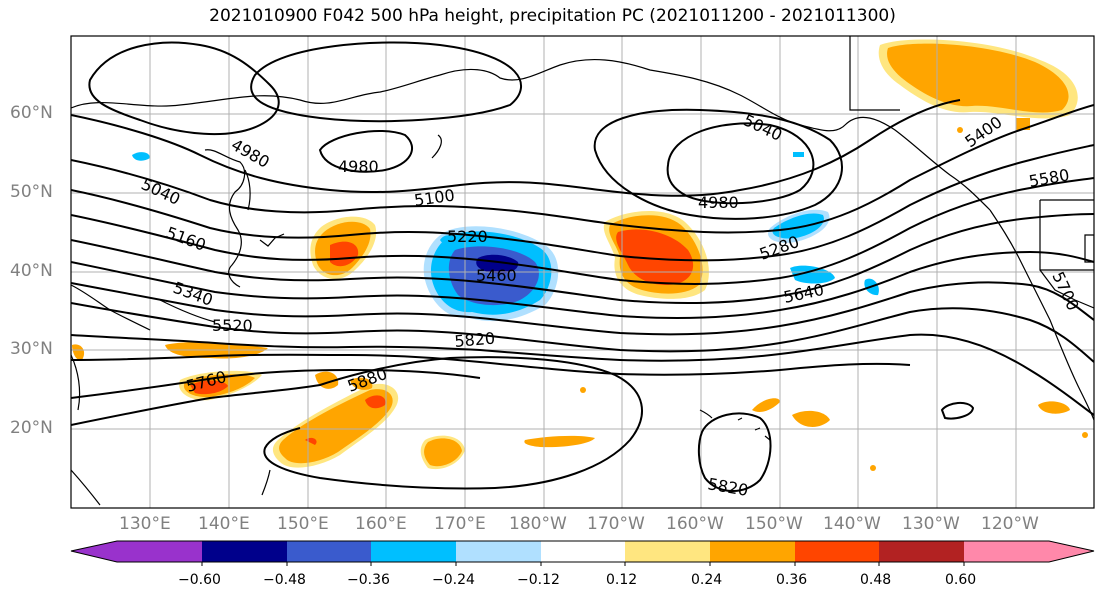 This screenshot has height=601, width=1105. I want to click on lon-label: 150°E, so click(303, 524).